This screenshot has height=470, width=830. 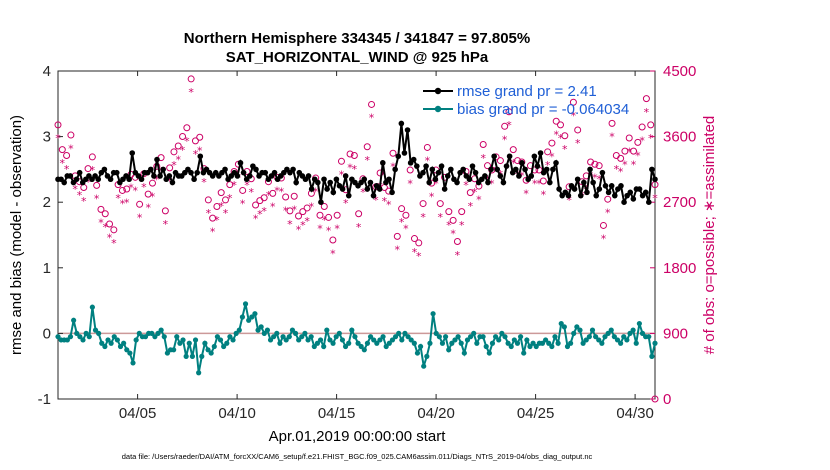 What do you see at coordinates (679, 71) in the screenshot?
I see `right-tick-label: 4500` at bounding box center [679, 71].